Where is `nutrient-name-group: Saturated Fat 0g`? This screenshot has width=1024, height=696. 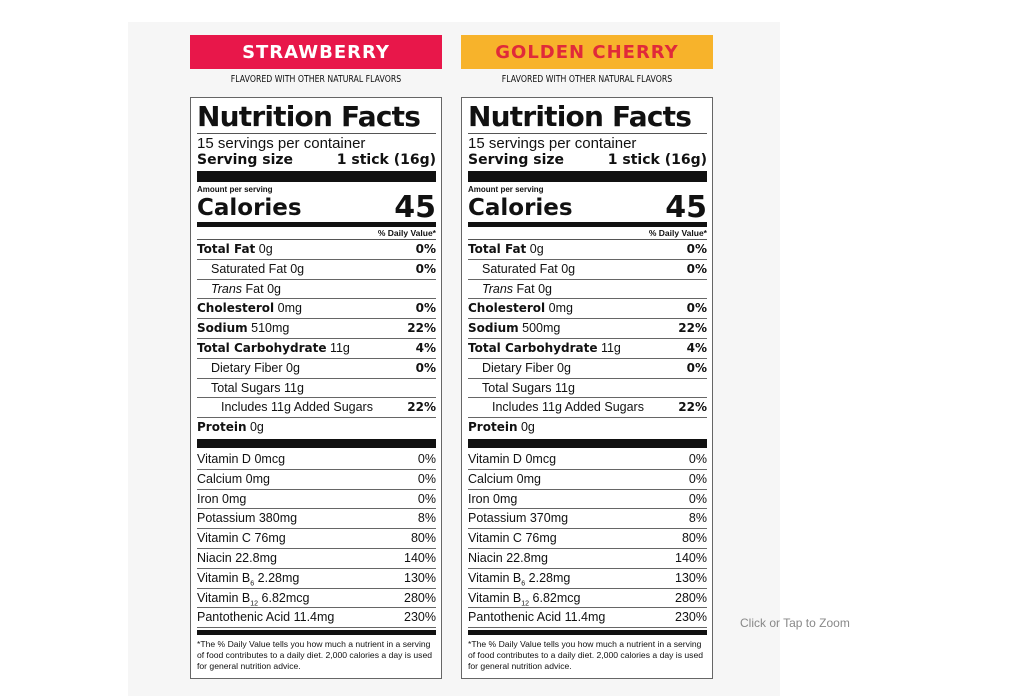 nutrient-name-group: Saturated Fat 0g is located at coordinates (521, 269).